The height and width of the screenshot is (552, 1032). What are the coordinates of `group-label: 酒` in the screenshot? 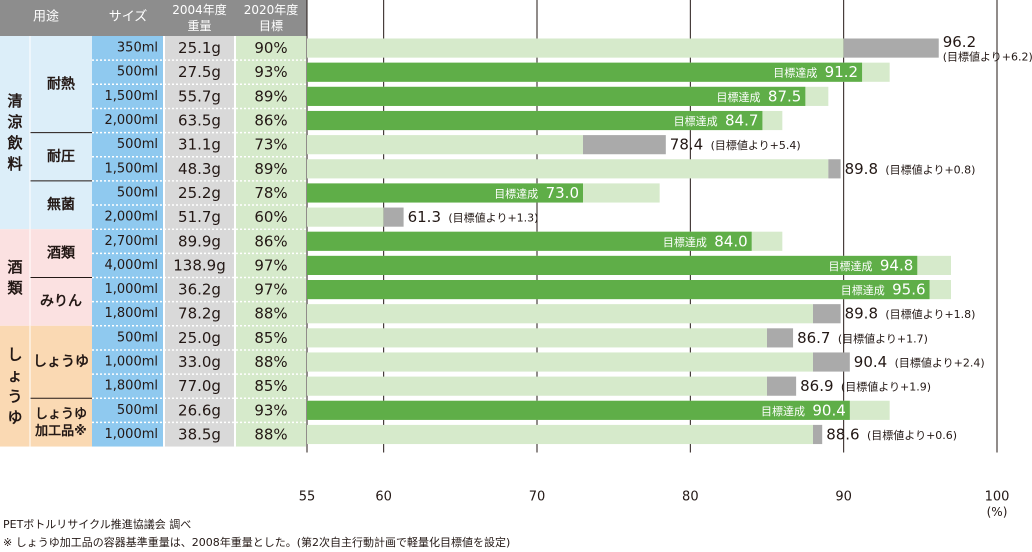 It's located at (14, 267).